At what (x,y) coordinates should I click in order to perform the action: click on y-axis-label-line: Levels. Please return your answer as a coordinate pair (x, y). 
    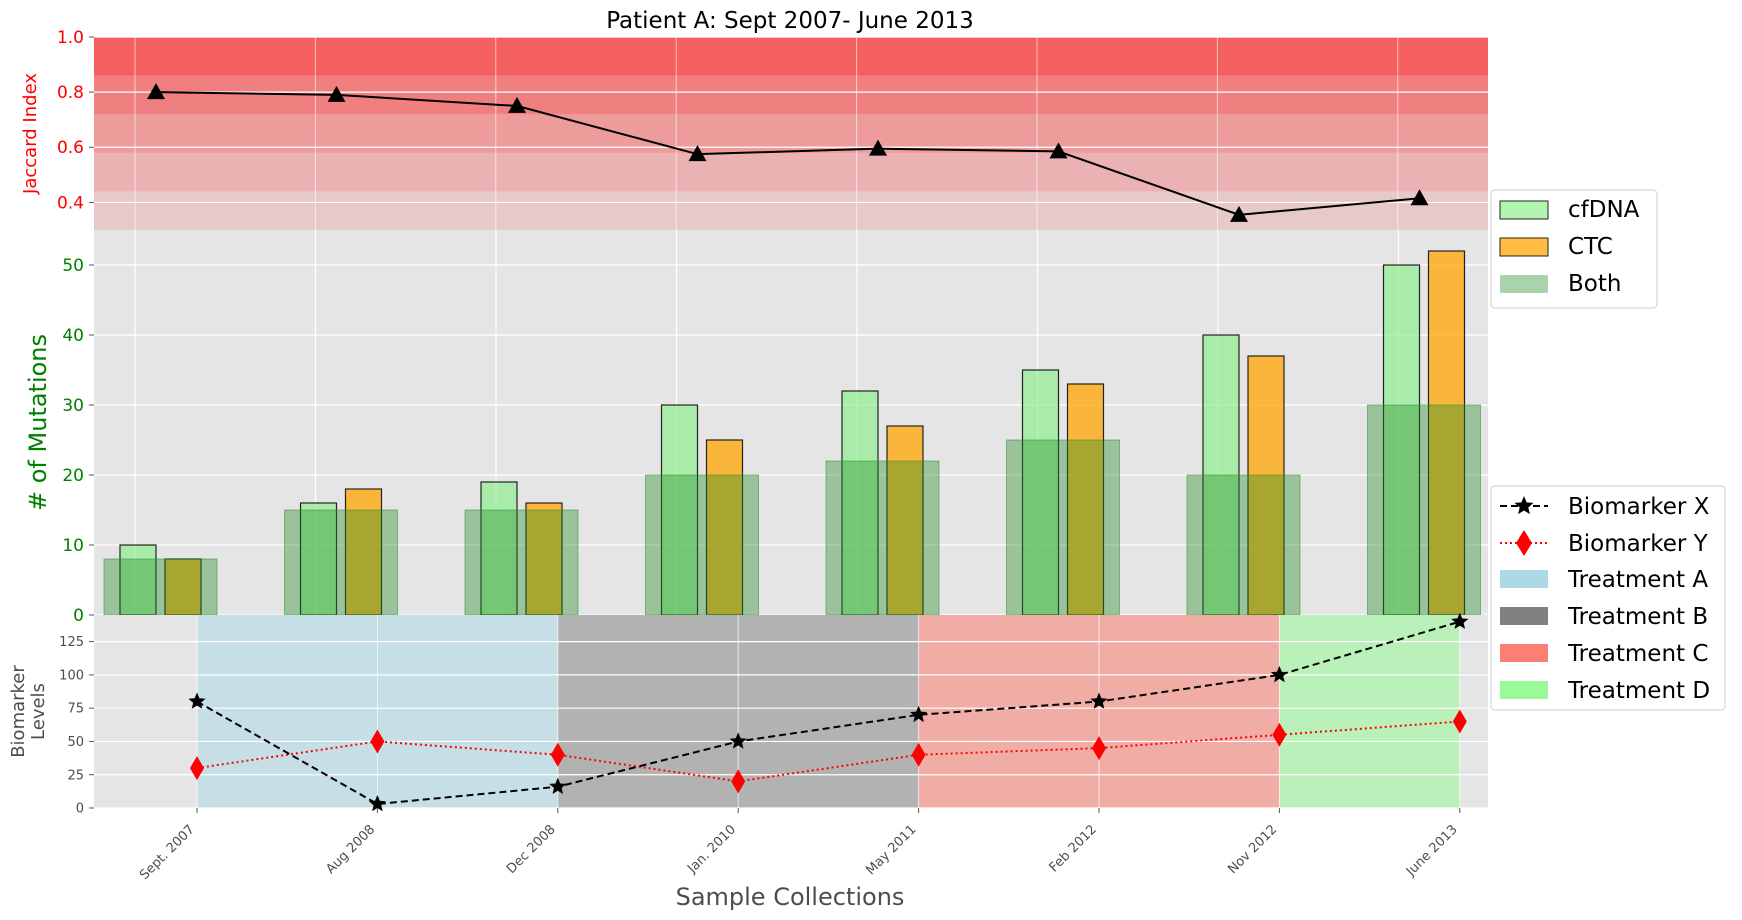
    Looking at the image, I should click on (38, 711).